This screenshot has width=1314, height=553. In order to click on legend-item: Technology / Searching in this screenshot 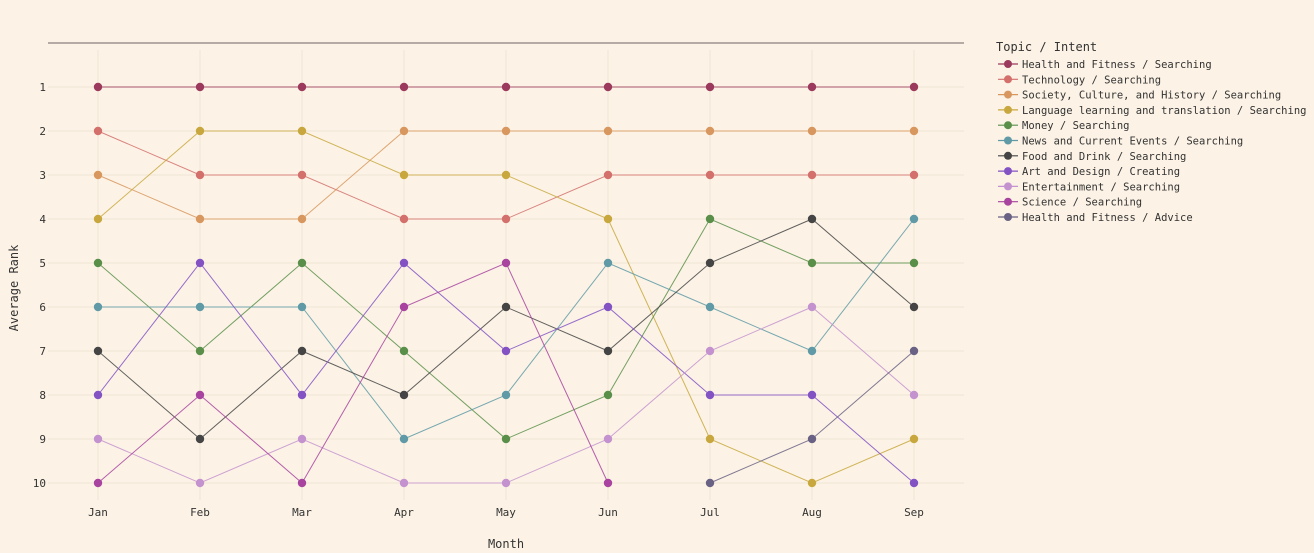, I will do `click(1079, 80)`.